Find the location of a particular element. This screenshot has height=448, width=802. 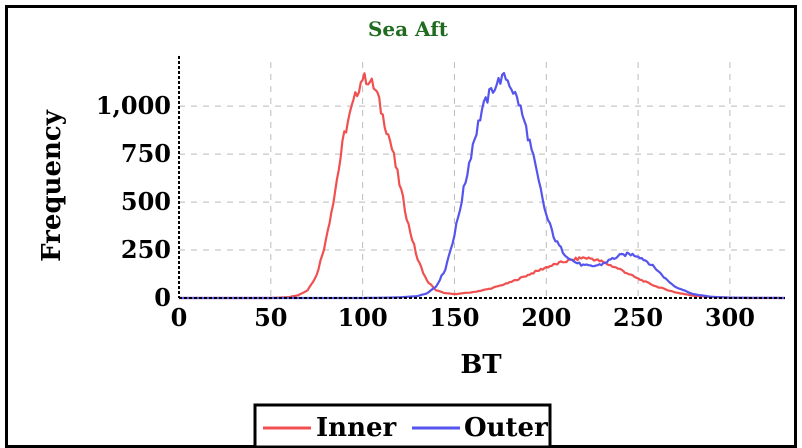

legend-label-outer: Outer is located at coordinates (506, 428).